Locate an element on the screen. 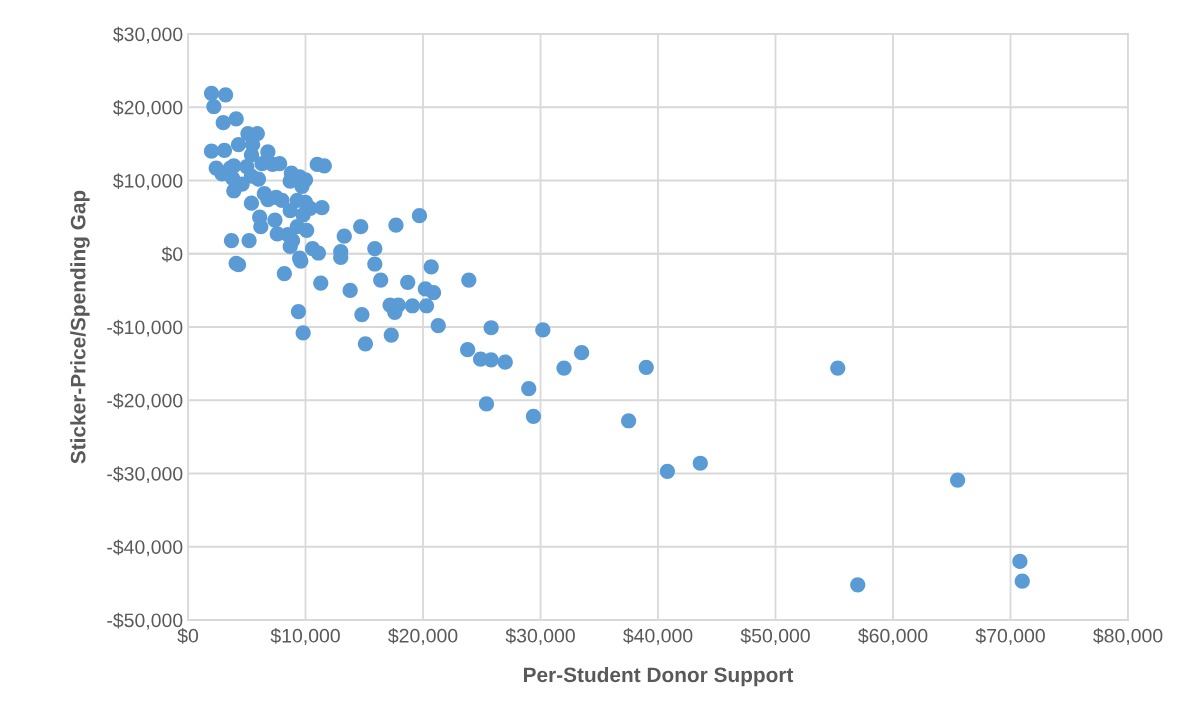 This screenshot has width=1190, height=704. y-tick-label: $10,000 is located at coordinates (148, 182).